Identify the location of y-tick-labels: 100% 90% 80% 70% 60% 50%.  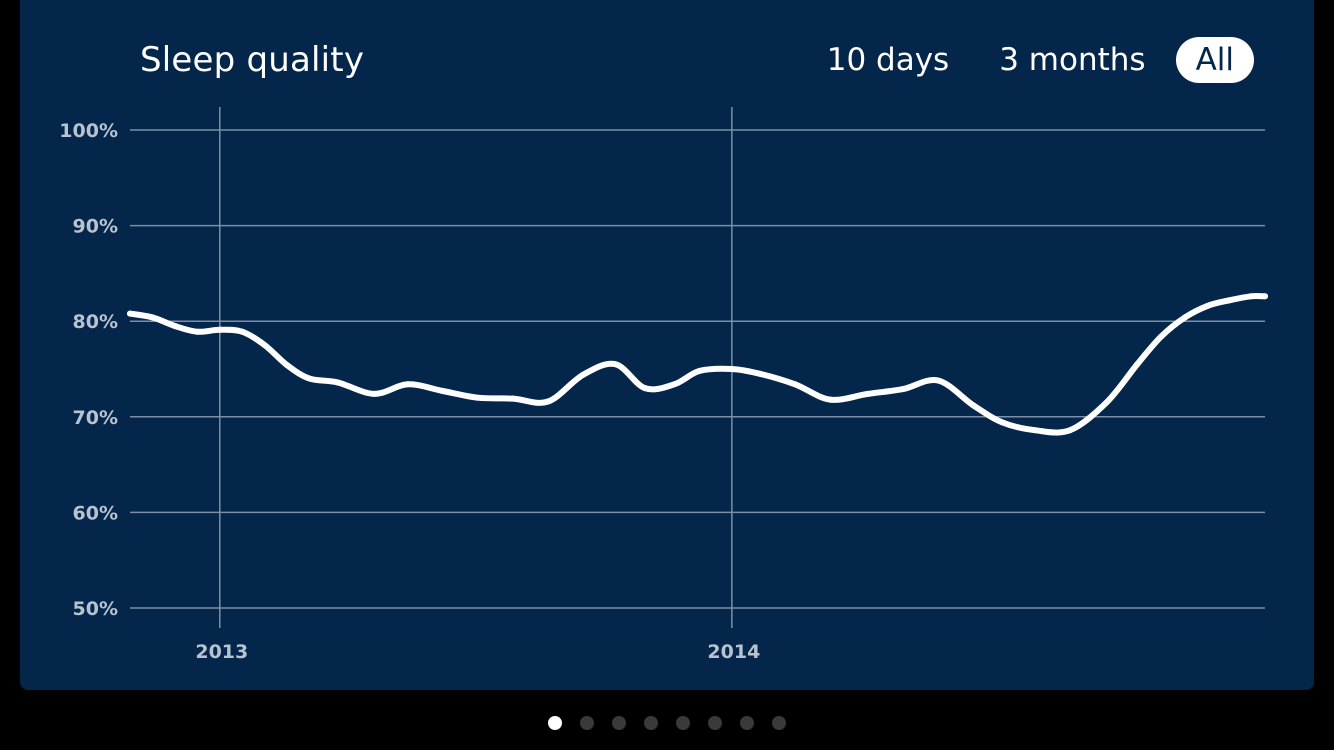
(88, 370).